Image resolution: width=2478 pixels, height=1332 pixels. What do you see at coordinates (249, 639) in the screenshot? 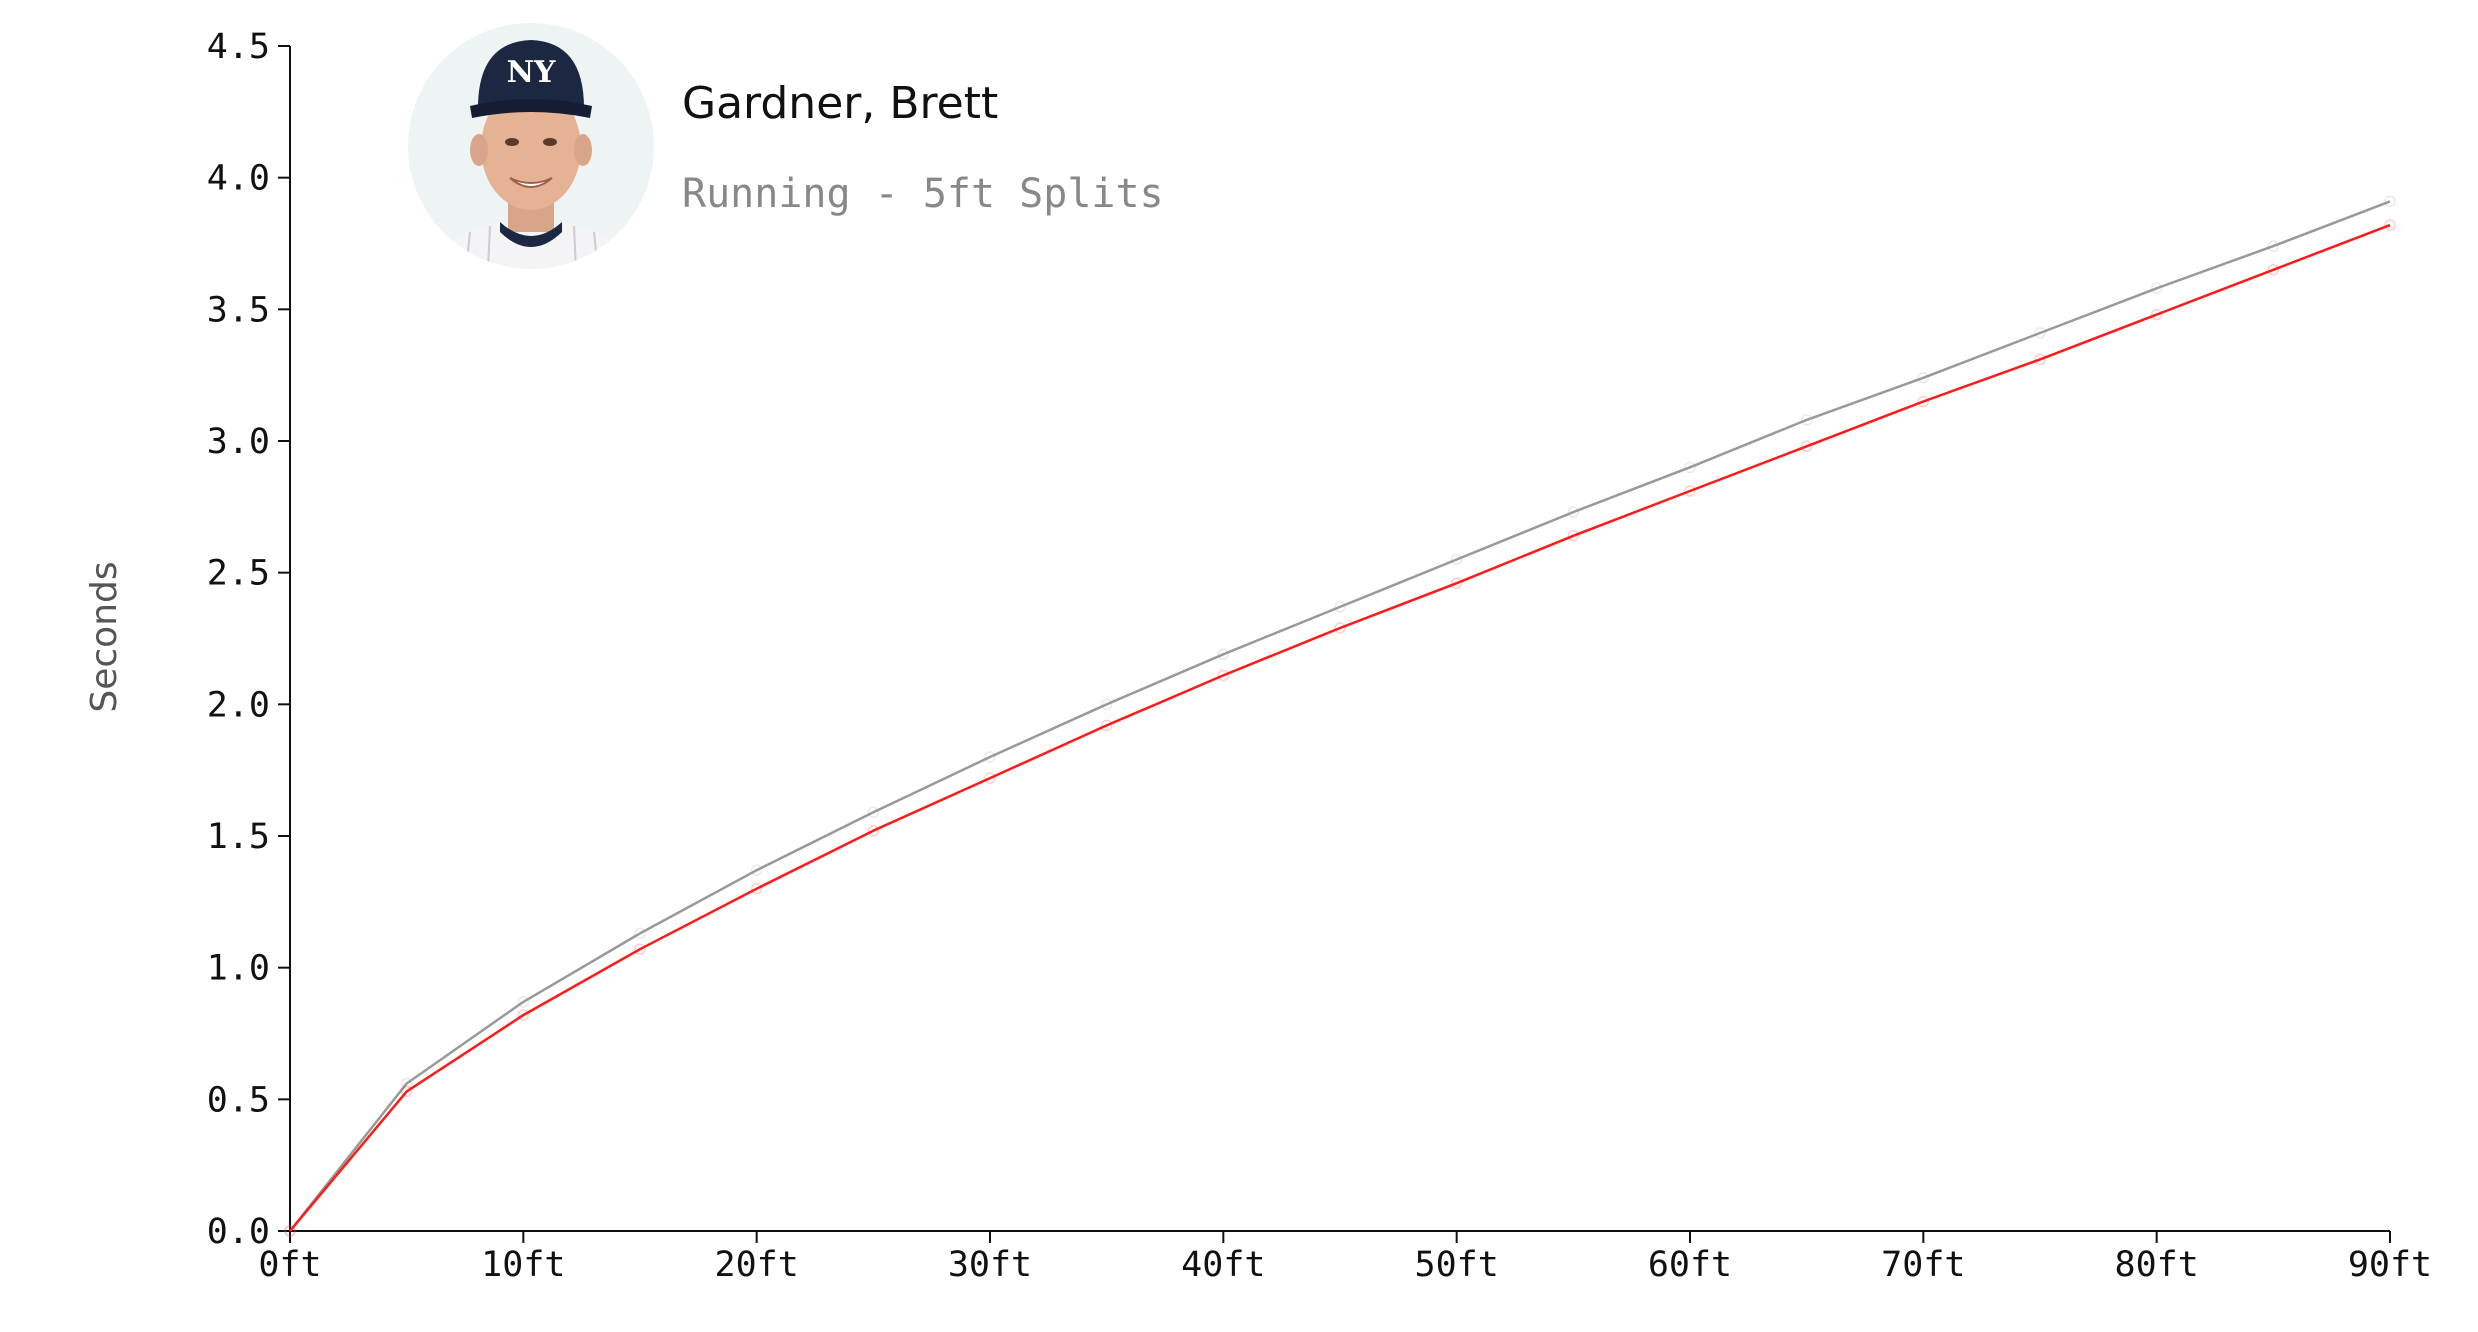
I see `y-axis: 0.0 0.5 1.0 1.5 2.0 2.5 3.0 3.5 4.0 4.5` at bounding box center [249, 639].